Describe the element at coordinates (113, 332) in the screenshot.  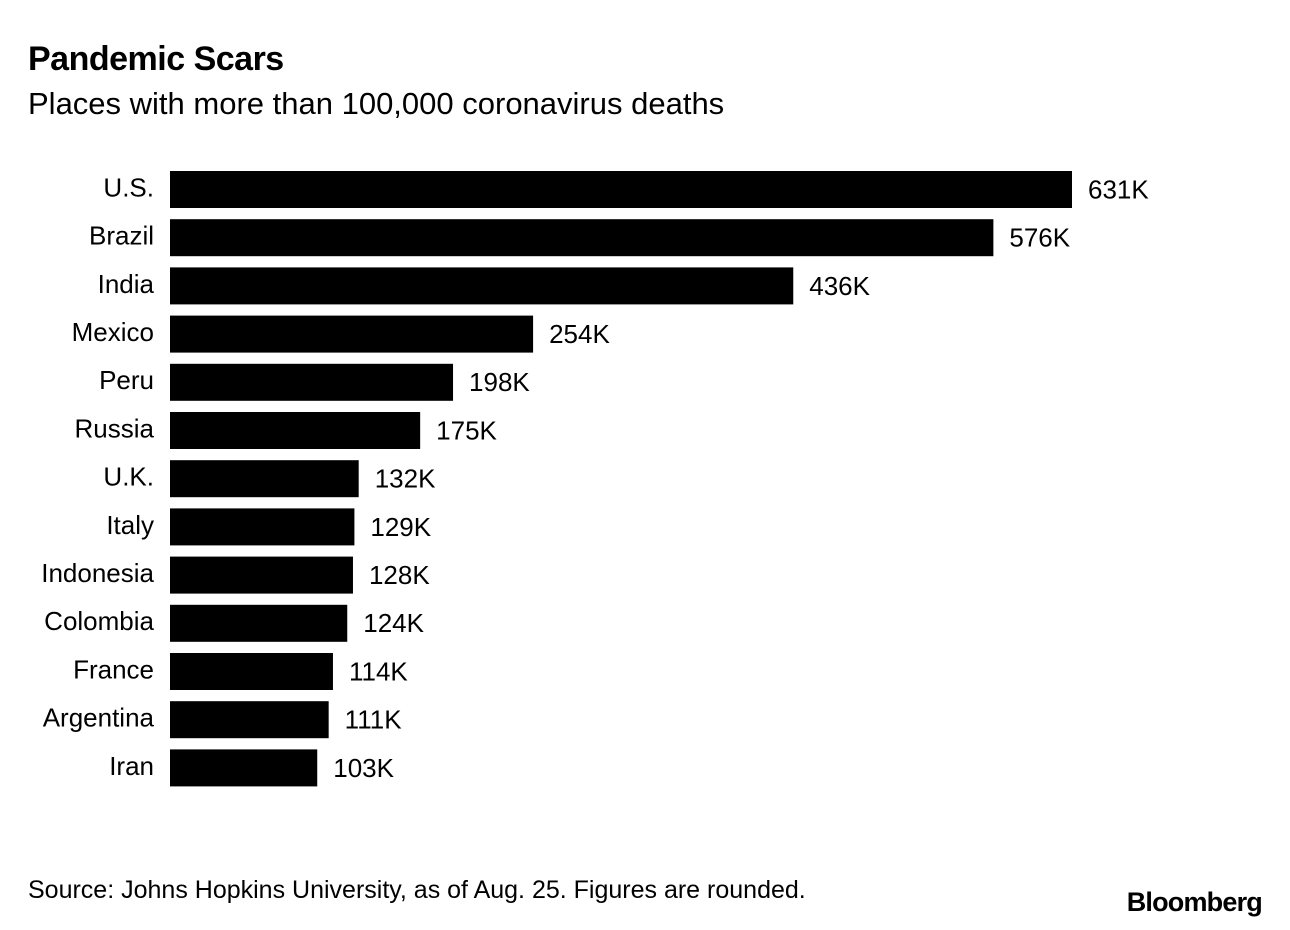
I see `category-label: Mexico` at that location.